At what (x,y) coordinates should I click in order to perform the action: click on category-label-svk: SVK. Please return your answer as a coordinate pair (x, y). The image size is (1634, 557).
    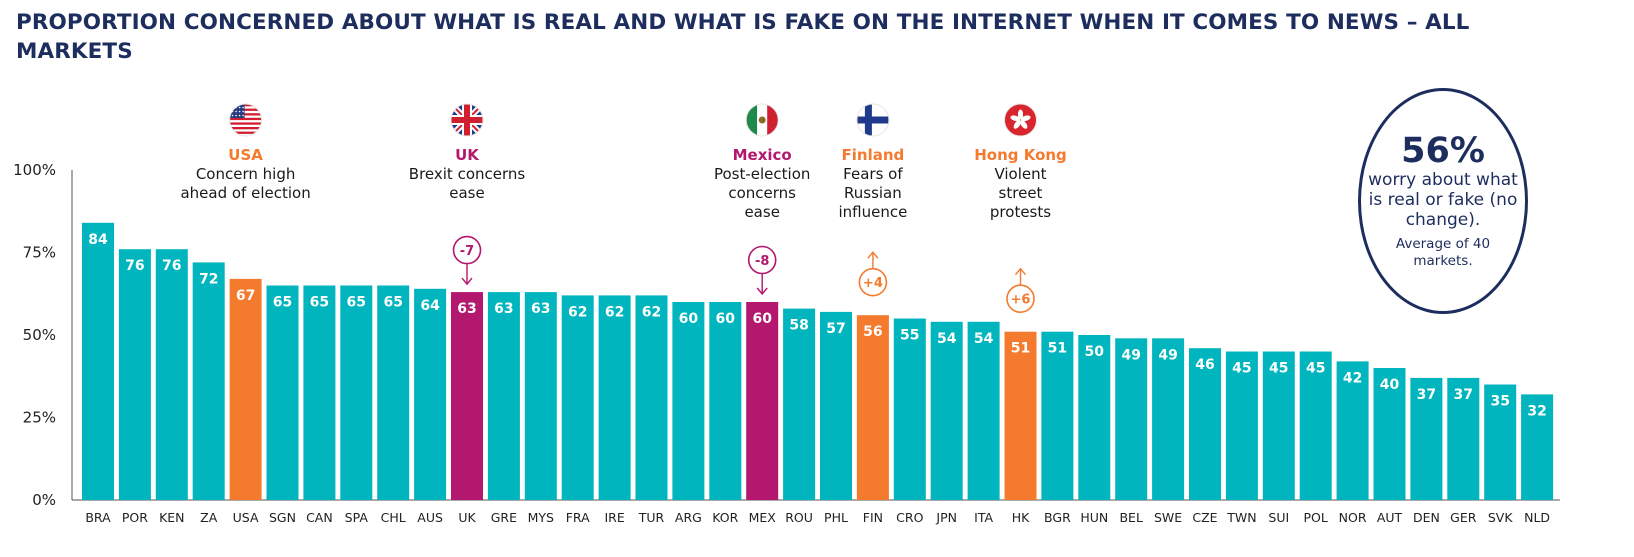
    Looking at the image, I should click on (1500, 517).